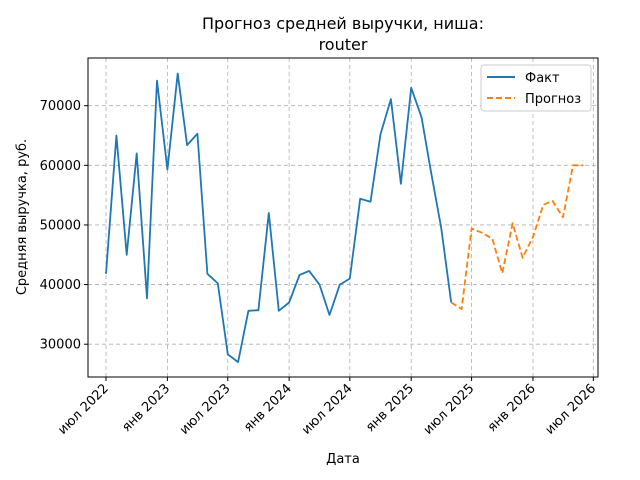 This screenshot has height=480, width=640. What do you see at coordinates (146, 408) in the screenshot?
I see `x-tick-label: янв 2023` at bounding box center [146, 408].